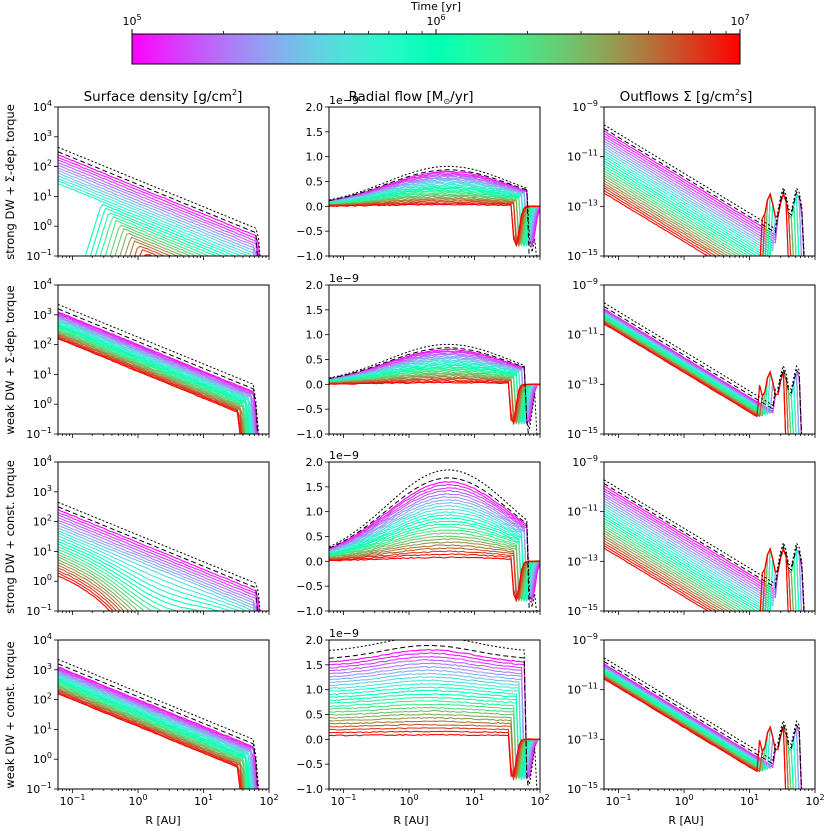 The width and height of the screenshot is (830, 834). What do you see at coordinates (582, 255) in the screenshot?
I see `y-tick-label: 10⁻¹⁵` at bounding box center [582, 255].